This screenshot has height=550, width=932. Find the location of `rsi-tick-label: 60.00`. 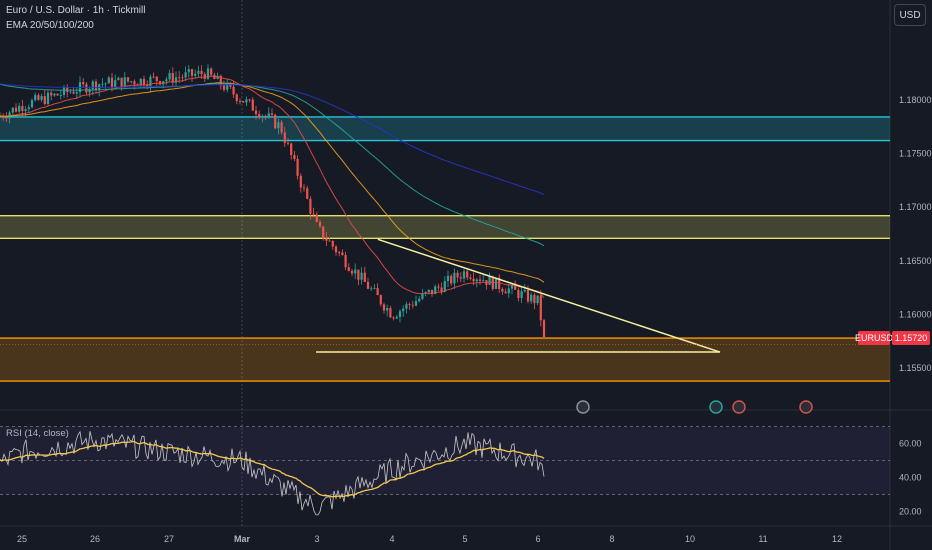

rsi-tick-label: 60.00 is located at coordinates (910, 444).